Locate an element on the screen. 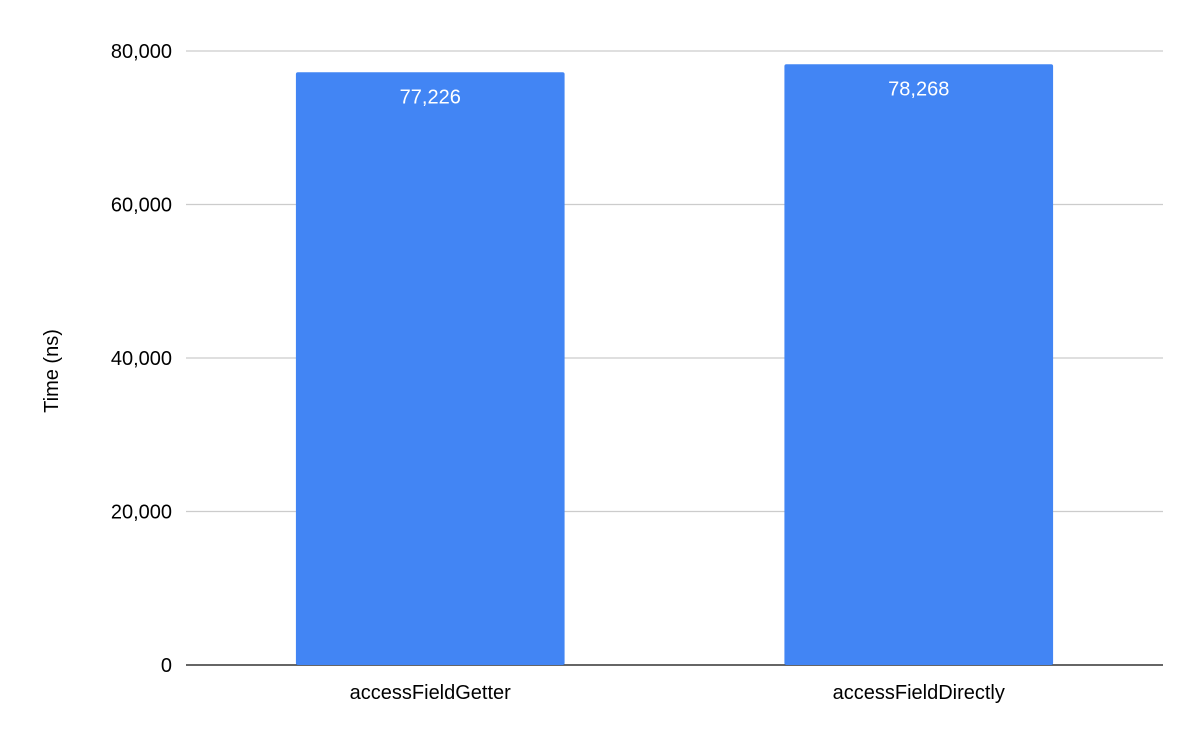 The height and width of the screenshot is (742, 1200). y-axis-tick-labels: 0 20,000 40,000 60,000 80,000 is located at coordinates (141, 359).